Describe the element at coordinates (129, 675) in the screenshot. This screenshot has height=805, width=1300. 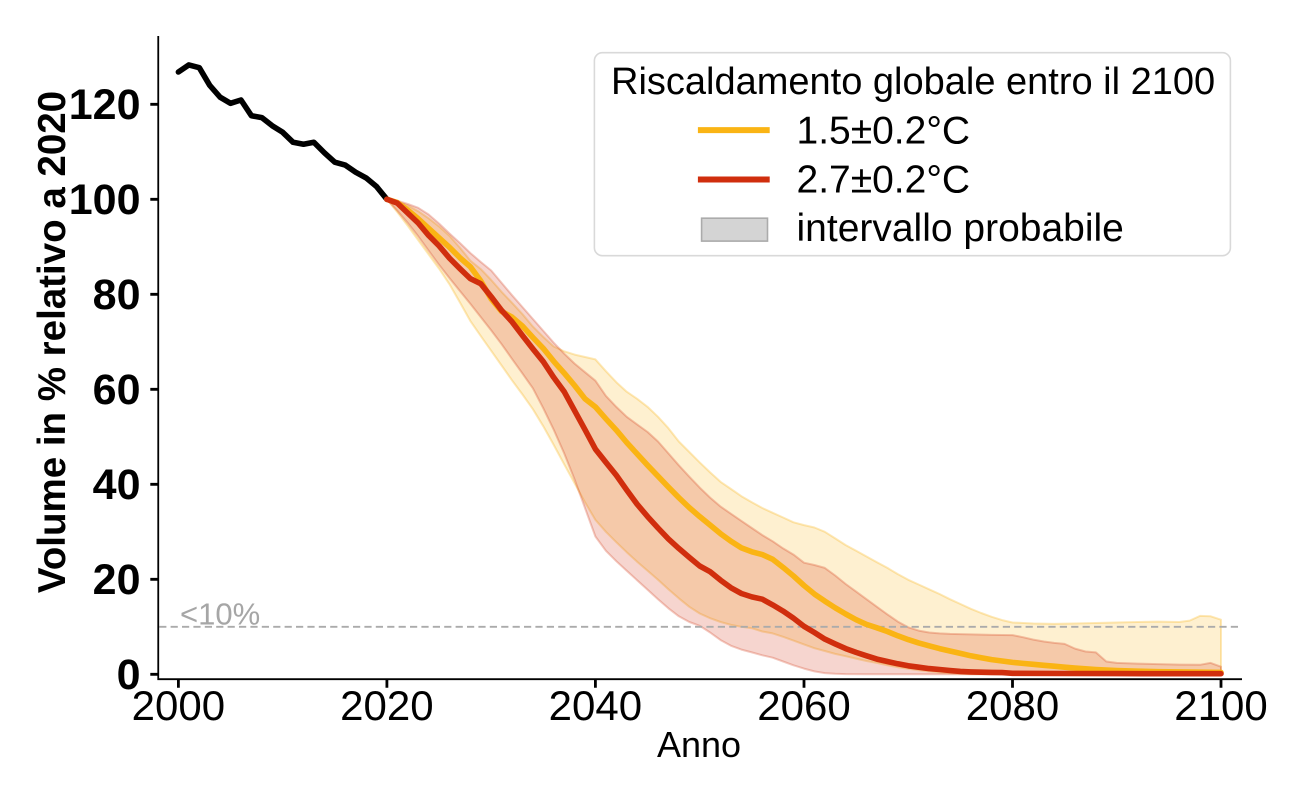
I see `svg-text: 0` at that location.